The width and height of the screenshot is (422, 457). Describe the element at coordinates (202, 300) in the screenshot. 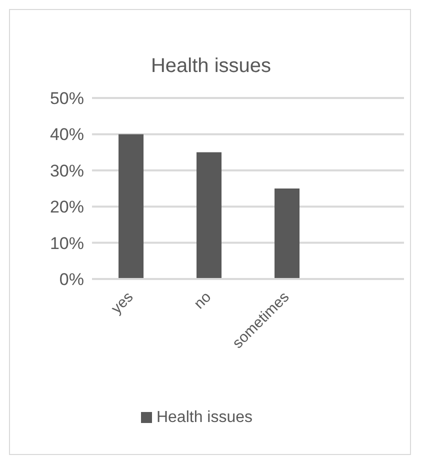

I see `x-tick-label: no` at that location.